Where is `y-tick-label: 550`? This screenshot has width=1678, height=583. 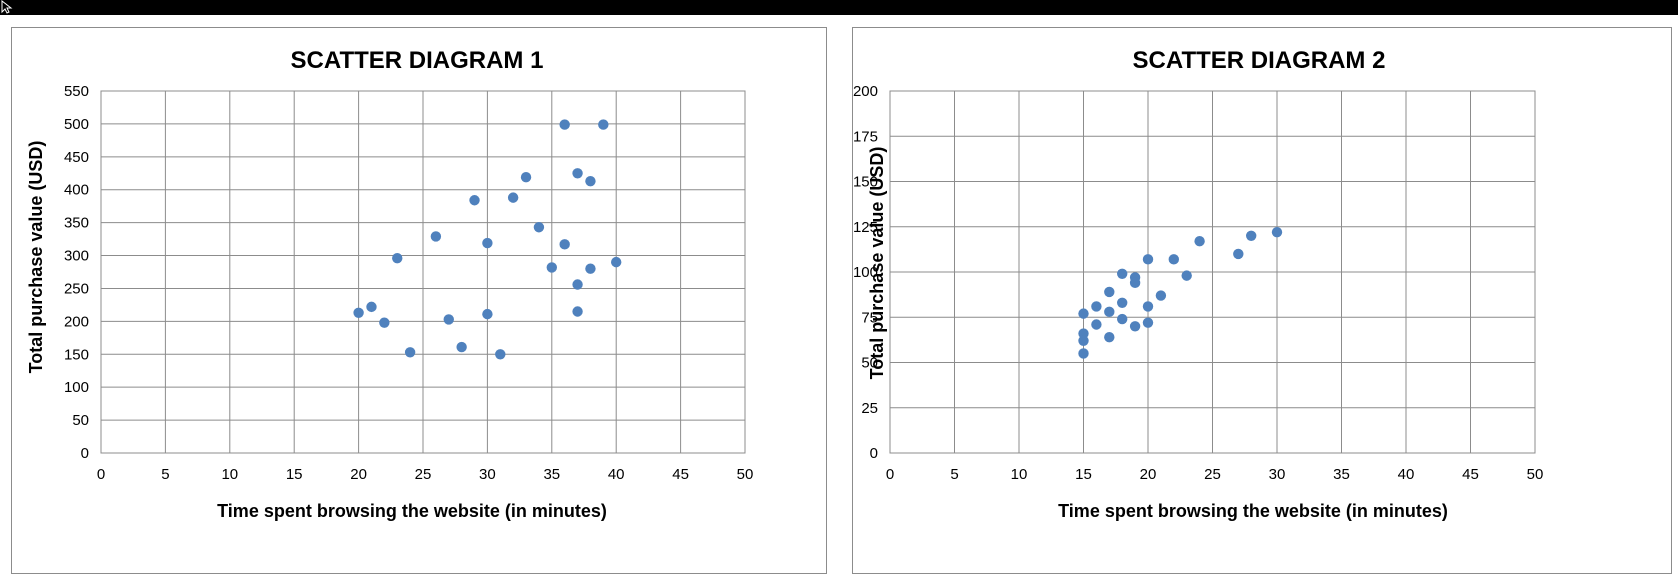 y-tick-label: 550 is located at coordinates (76, 91).